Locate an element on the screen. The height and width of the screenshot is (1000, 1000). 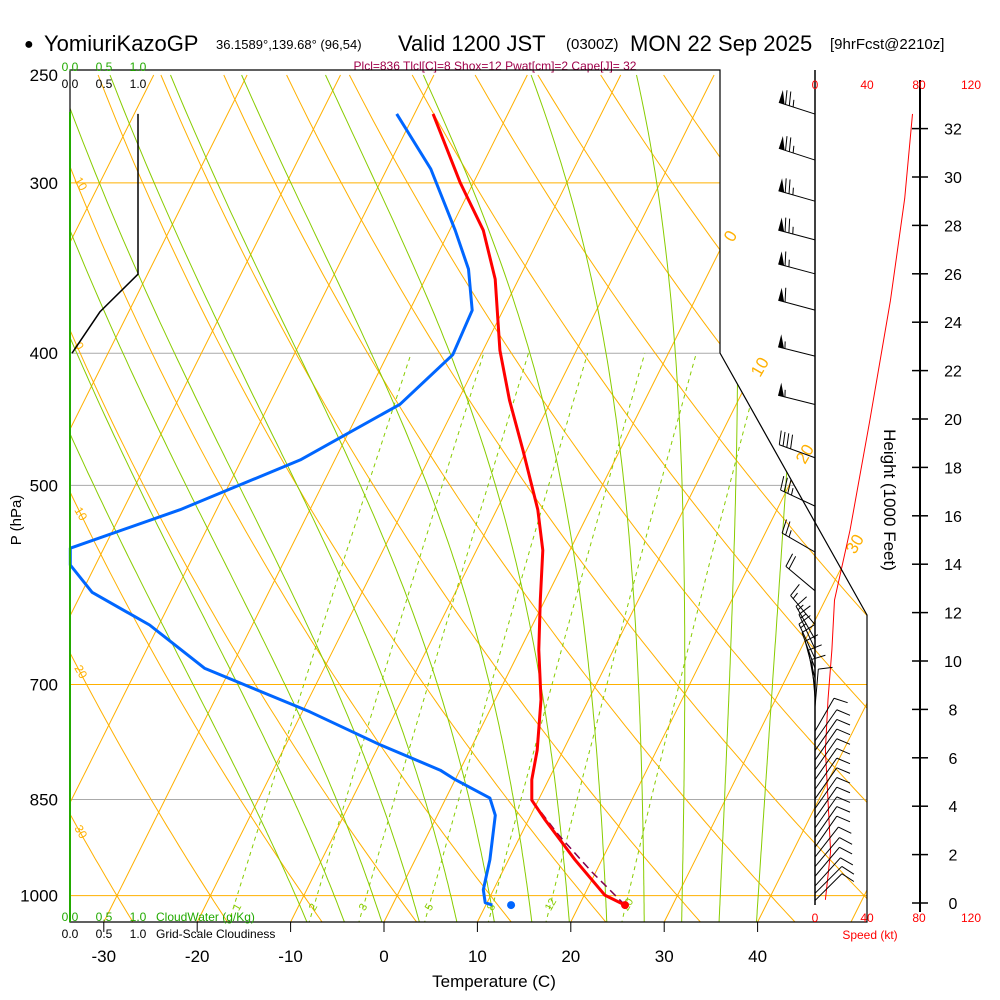
pressure-tick-label: 250 is located at coordinates (44, 75).